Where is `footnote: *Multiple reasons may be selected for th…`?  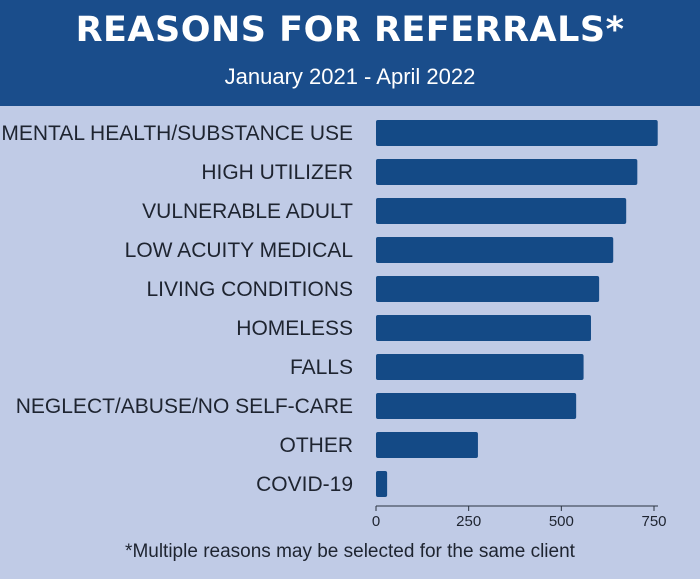 footnote: *Multiple reasons may be selected for th… is located at coordinates (350, 551).